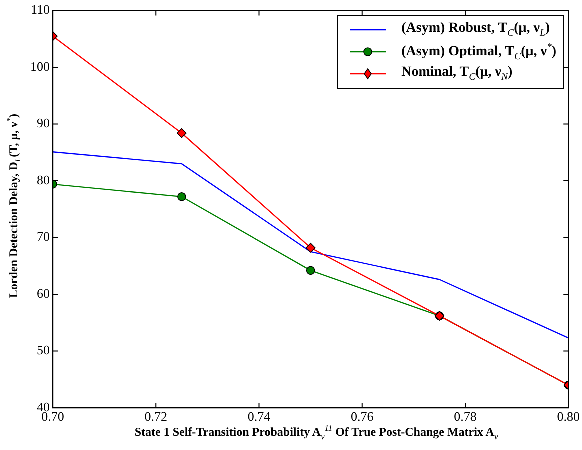 The height and width of the screenshot is (450, 582). What do you see at coordinates (260, 416) in the screenshot?
I see `x-tick-label: 0.74` at bounding box center [260, 416].